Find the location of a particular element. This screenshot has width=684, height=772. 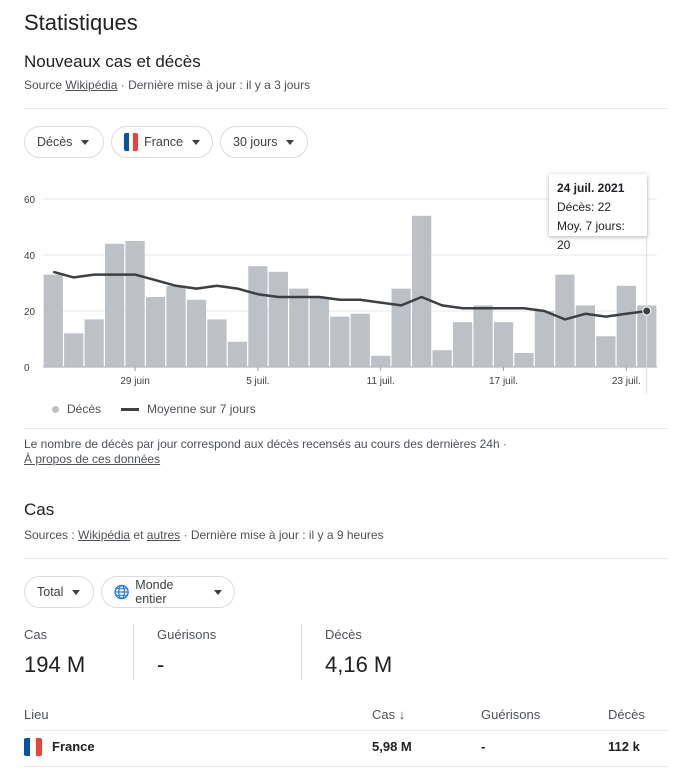

legend-line-label: Moyenne sur 7 jours is located at coordinates (201, 409).